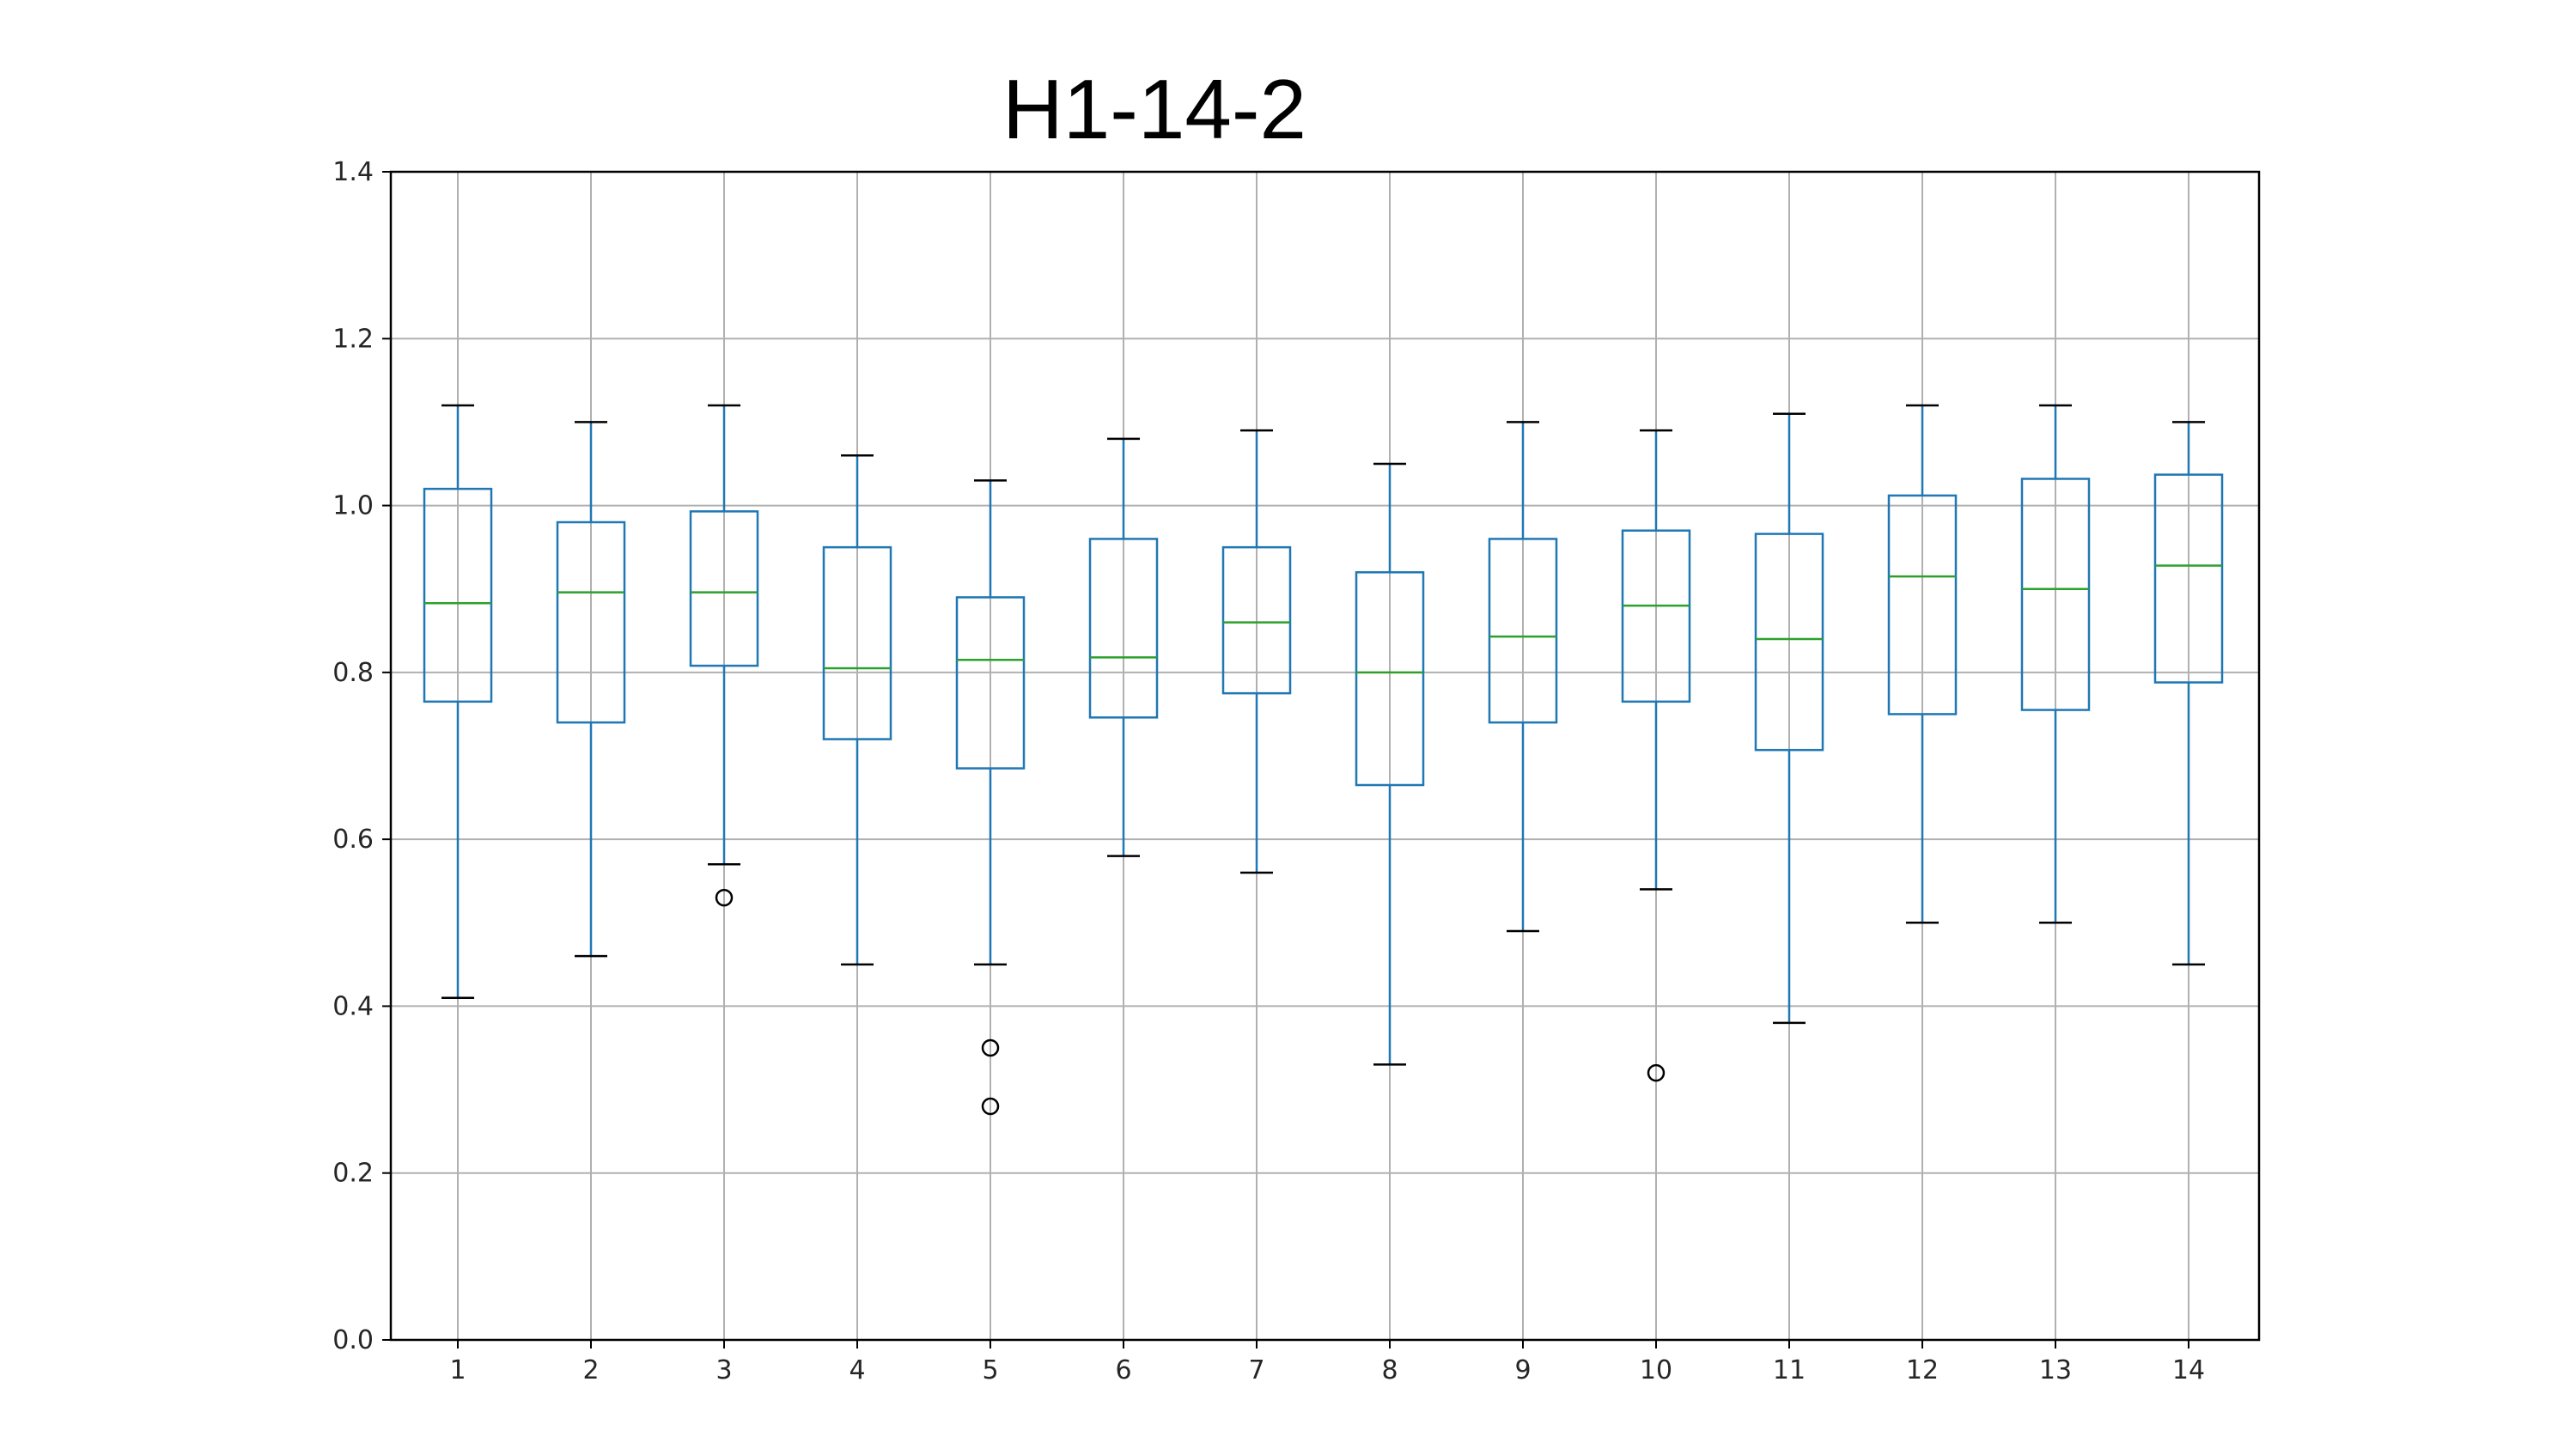 The height and width of the screenshot is (1449, 2576). I want to click on x-tick-label: 11, so click(1789, 1370).